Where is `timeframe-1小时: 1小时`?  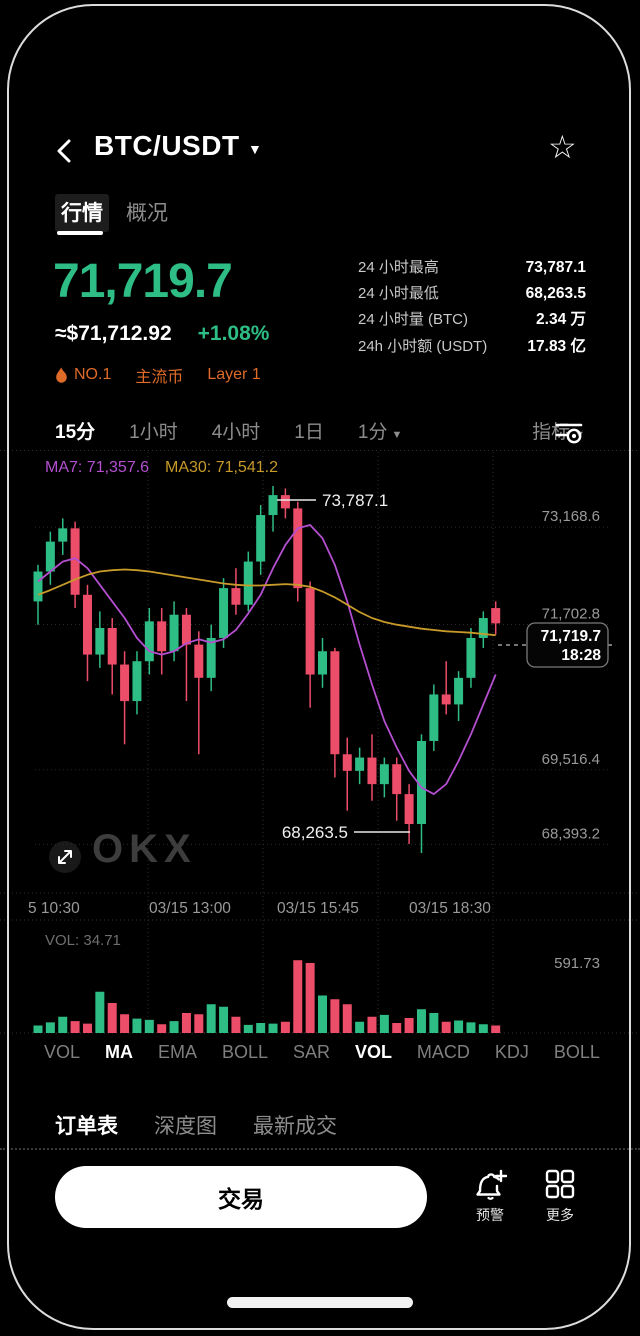
timeframe-1小时: 1小时 is located at coordinates (153, 432).